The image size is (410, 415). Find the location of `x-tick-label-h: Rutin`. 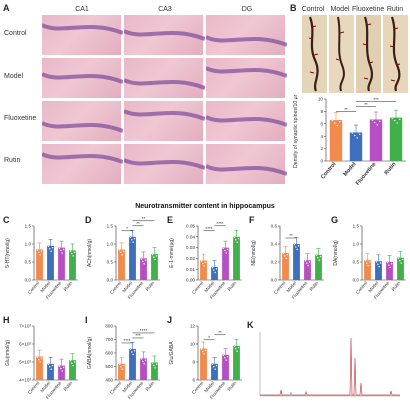

x-tick-label-h: Rutin is located at coordinates (68, 386).